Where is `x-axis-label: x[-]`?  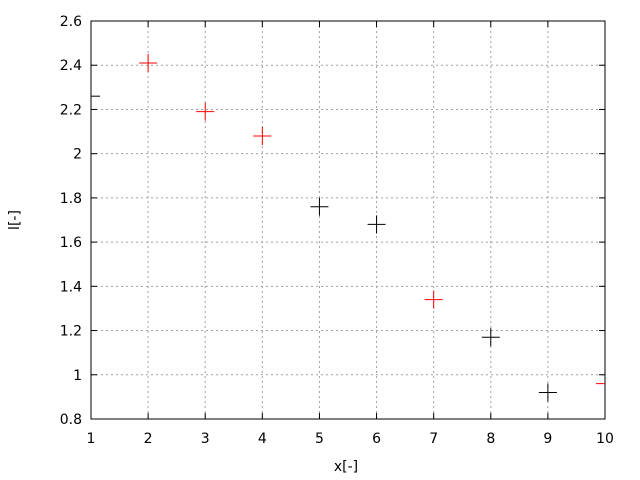 x-axis-label: x[-] is located at coordinates (346, 467).